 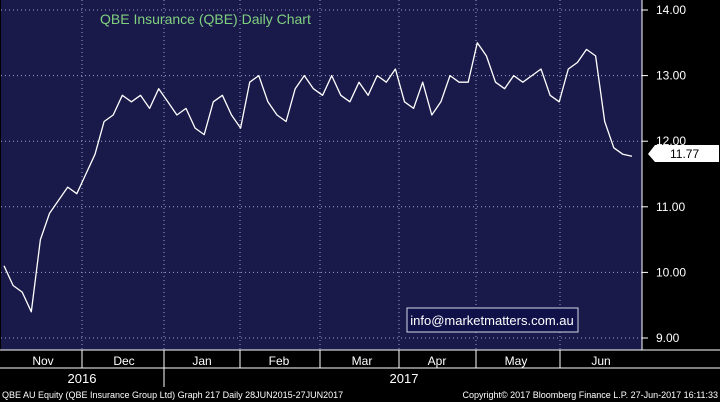 What do you see at coordinates (201, 361) in the screenshot?
I see `x-tick-label: Jan` at bounding box center [201, 361].